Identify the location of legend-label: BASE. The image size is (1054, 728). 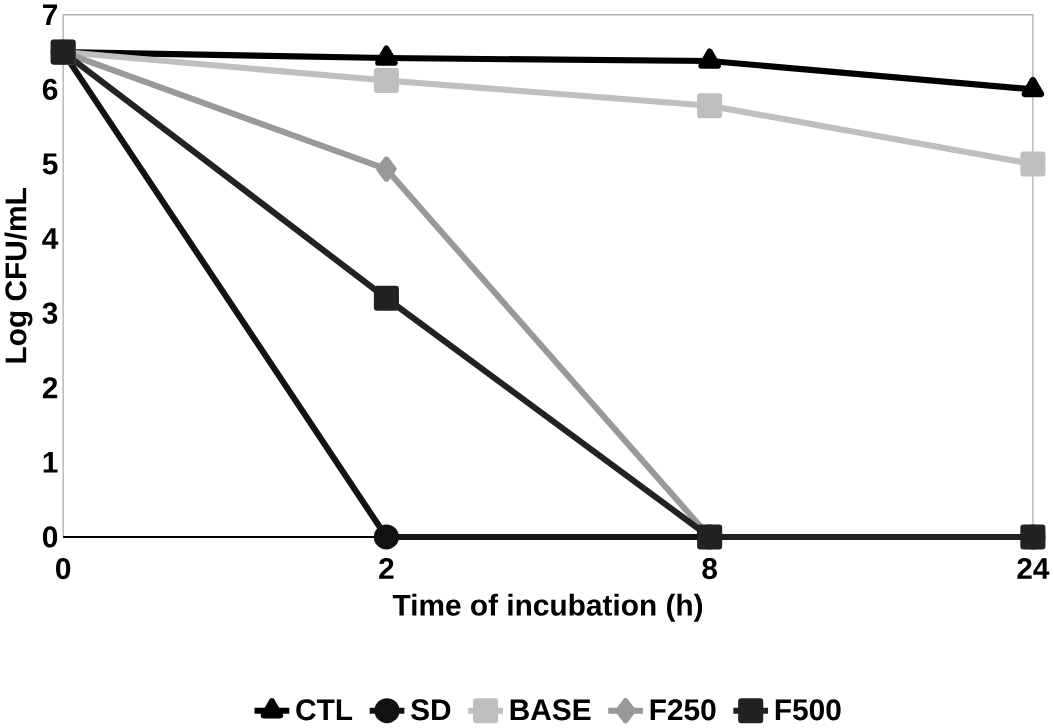
(550, 710).